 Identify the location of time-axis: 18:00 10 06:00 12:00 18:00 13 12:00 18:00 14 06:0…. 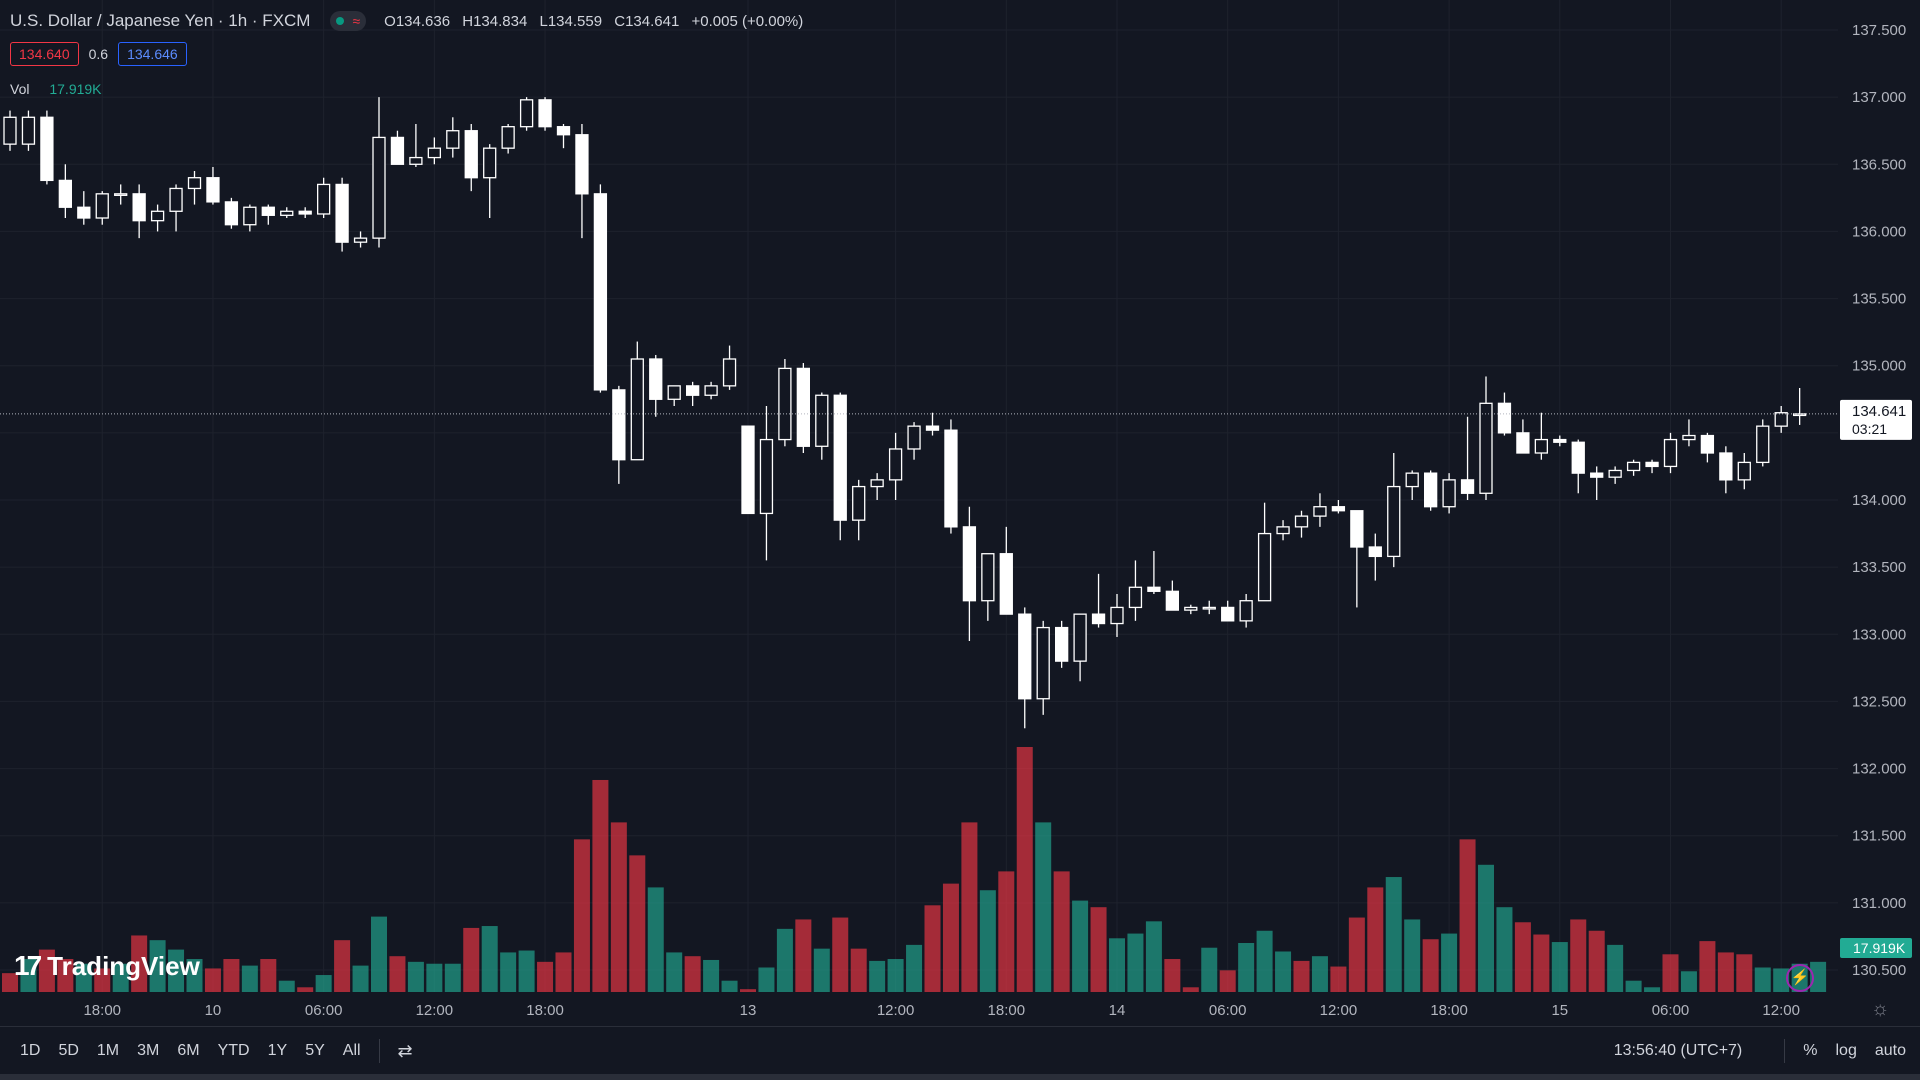
(941, 1010).